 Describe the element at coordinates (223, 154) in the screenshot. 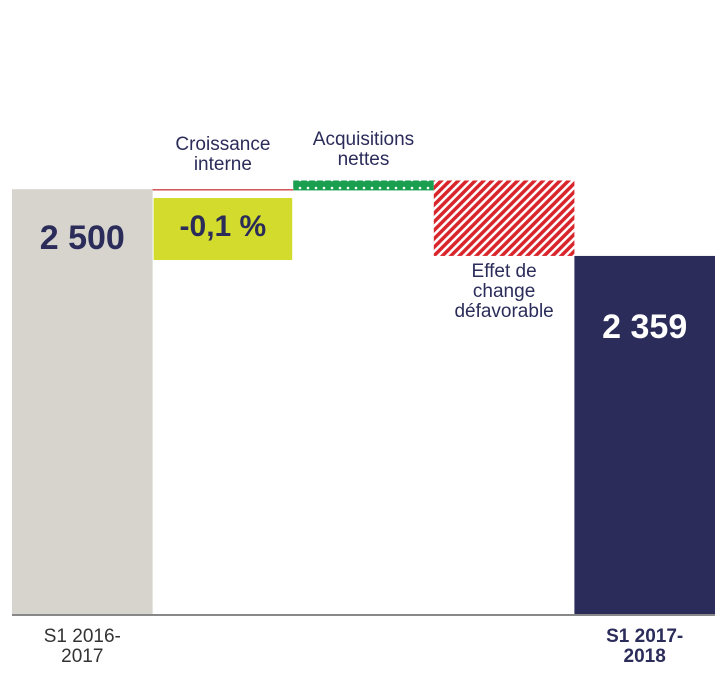

I see `category-label: Croissance interne` at that location.